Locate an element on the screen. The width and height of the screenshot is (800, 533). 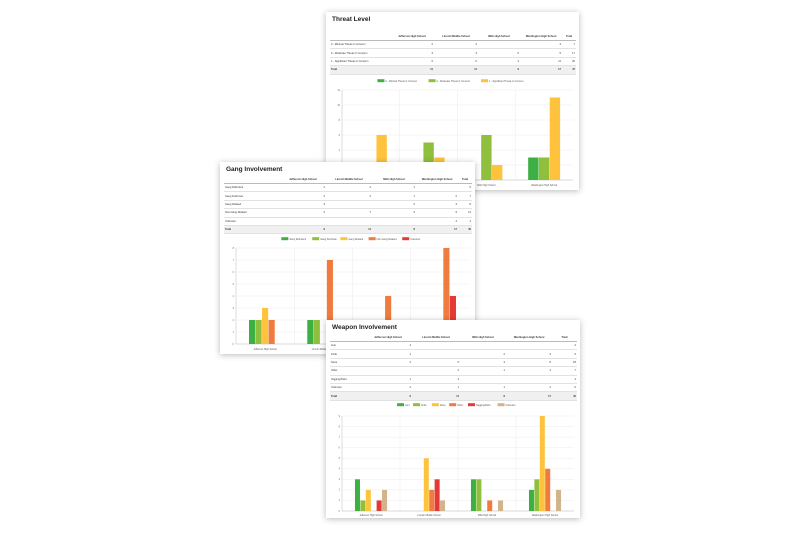
table-row: Knife 1 2 3 6 is located at coordinates (453, 354).